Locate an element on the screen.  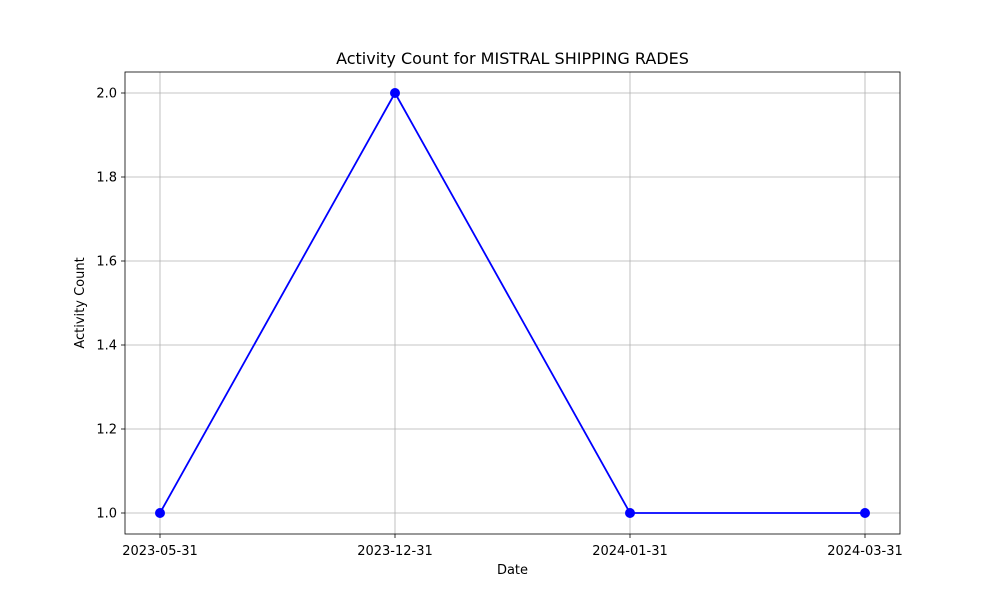
x-tick-label: 2024-01-31 is located at coordinates (630, 551).